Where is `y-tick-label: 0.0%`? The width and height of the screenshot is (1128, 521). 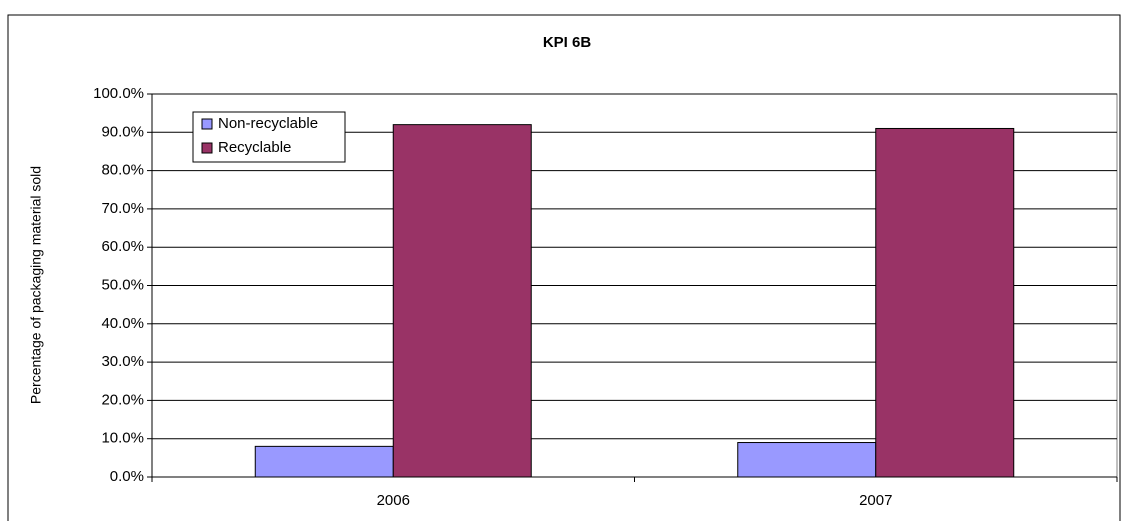
y-tick-label: 0.0% is located at coordinates (127, 476).